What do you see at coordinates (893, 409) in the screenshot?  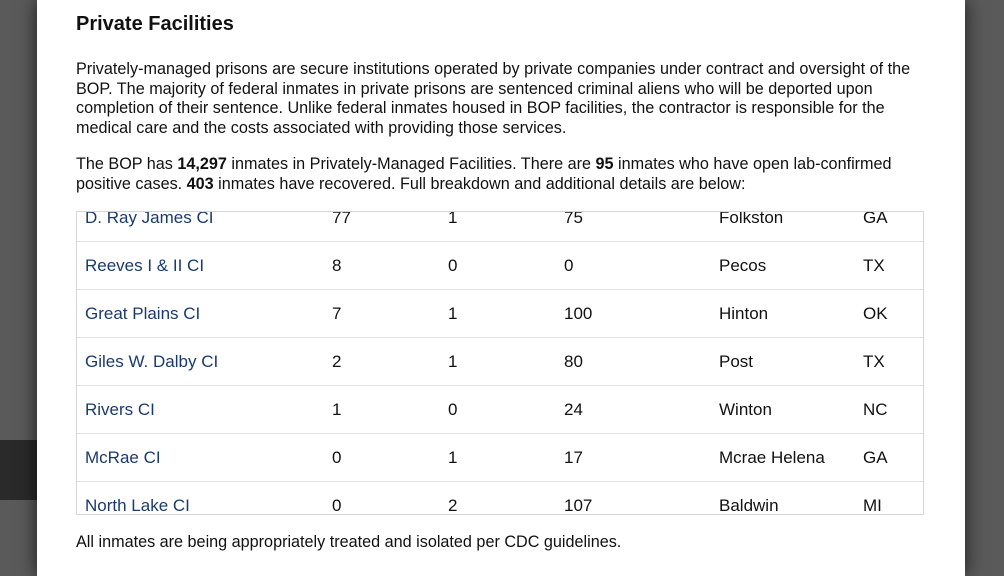 I see `state-cell: NC` at bounding box center [893, 409].